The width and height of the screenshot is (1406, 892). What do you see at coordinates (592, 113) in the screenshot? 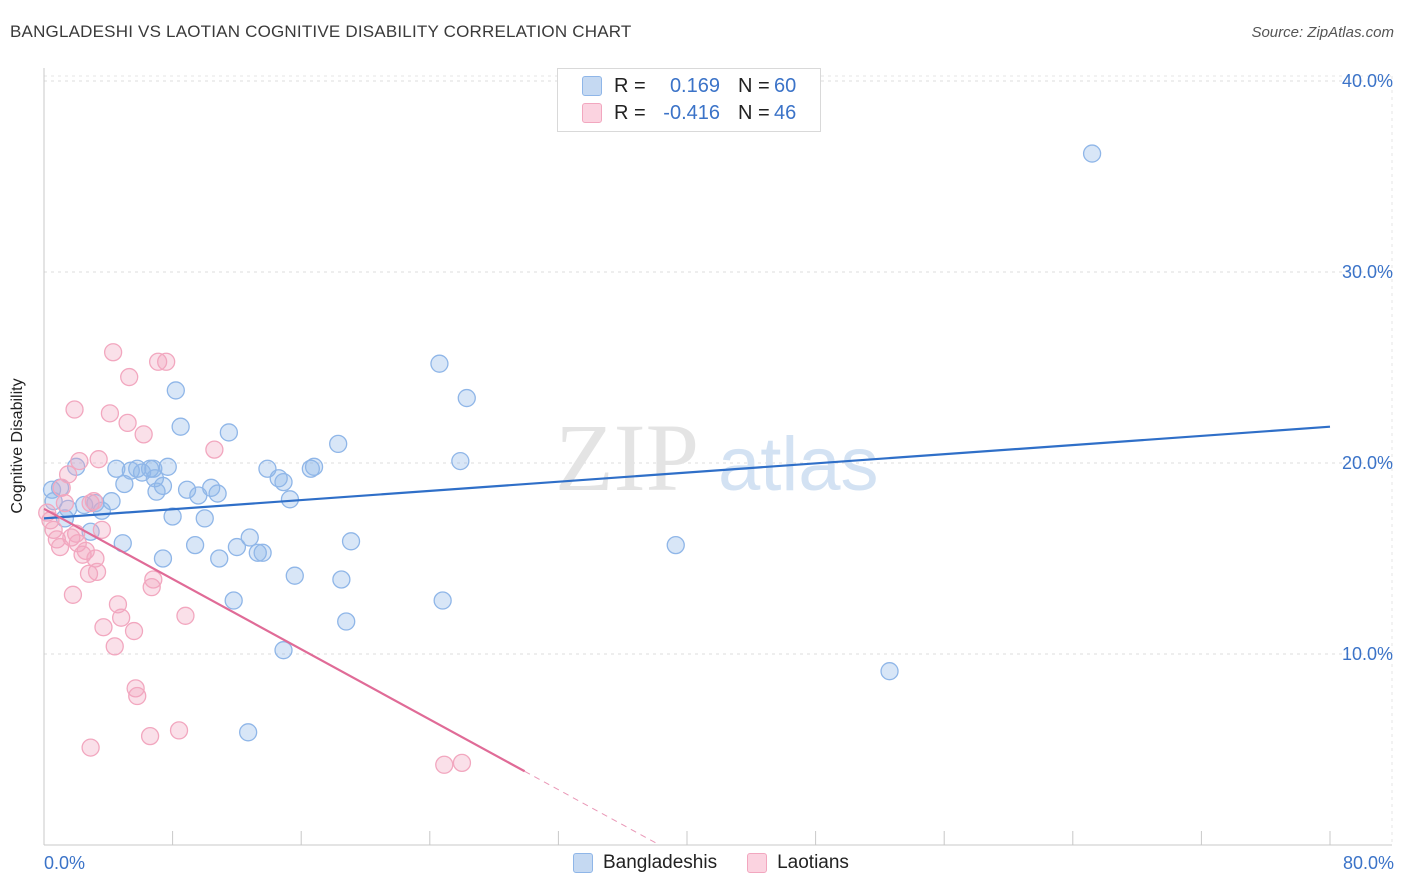
I see `laotians-swatch` at bounding box center [592, 113].